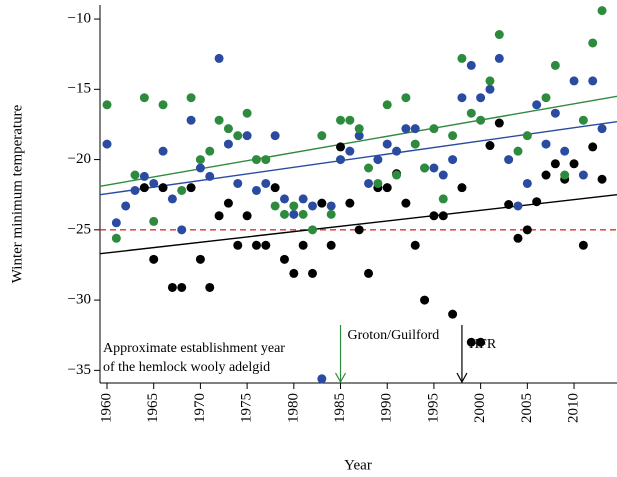 Image resolution: width=617 pixels, height=477 pixels. I want to click on x-tick-label: 2005, so click(527, 408).